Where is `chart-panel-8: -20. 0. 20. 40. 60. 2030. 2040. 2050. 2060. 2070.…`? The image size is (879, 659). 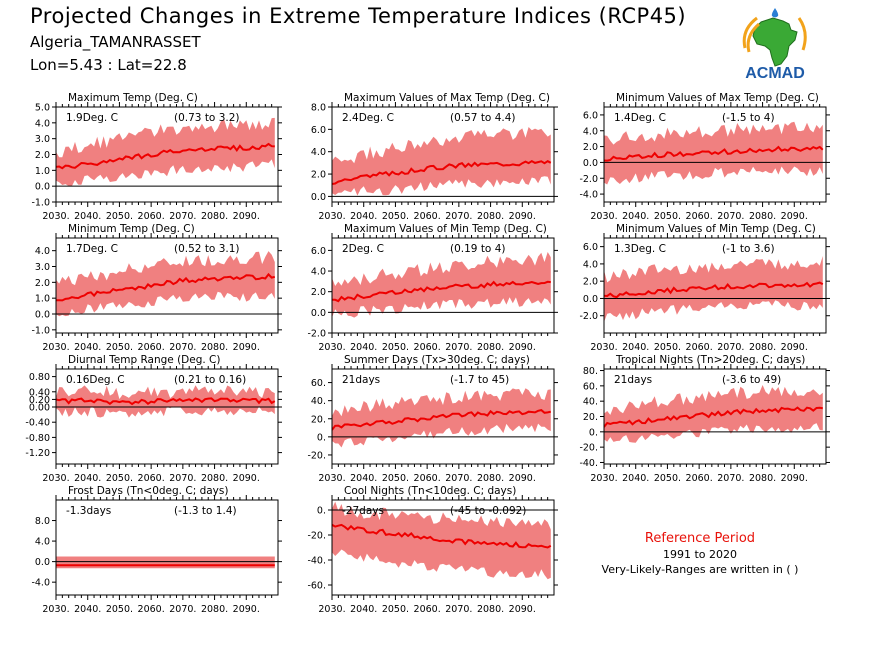
chart-panel-8: -20. 0. 20. 40. 60. 2030. 2040. 2050. 2060. 2070.… is located at coordinates (432, 419).